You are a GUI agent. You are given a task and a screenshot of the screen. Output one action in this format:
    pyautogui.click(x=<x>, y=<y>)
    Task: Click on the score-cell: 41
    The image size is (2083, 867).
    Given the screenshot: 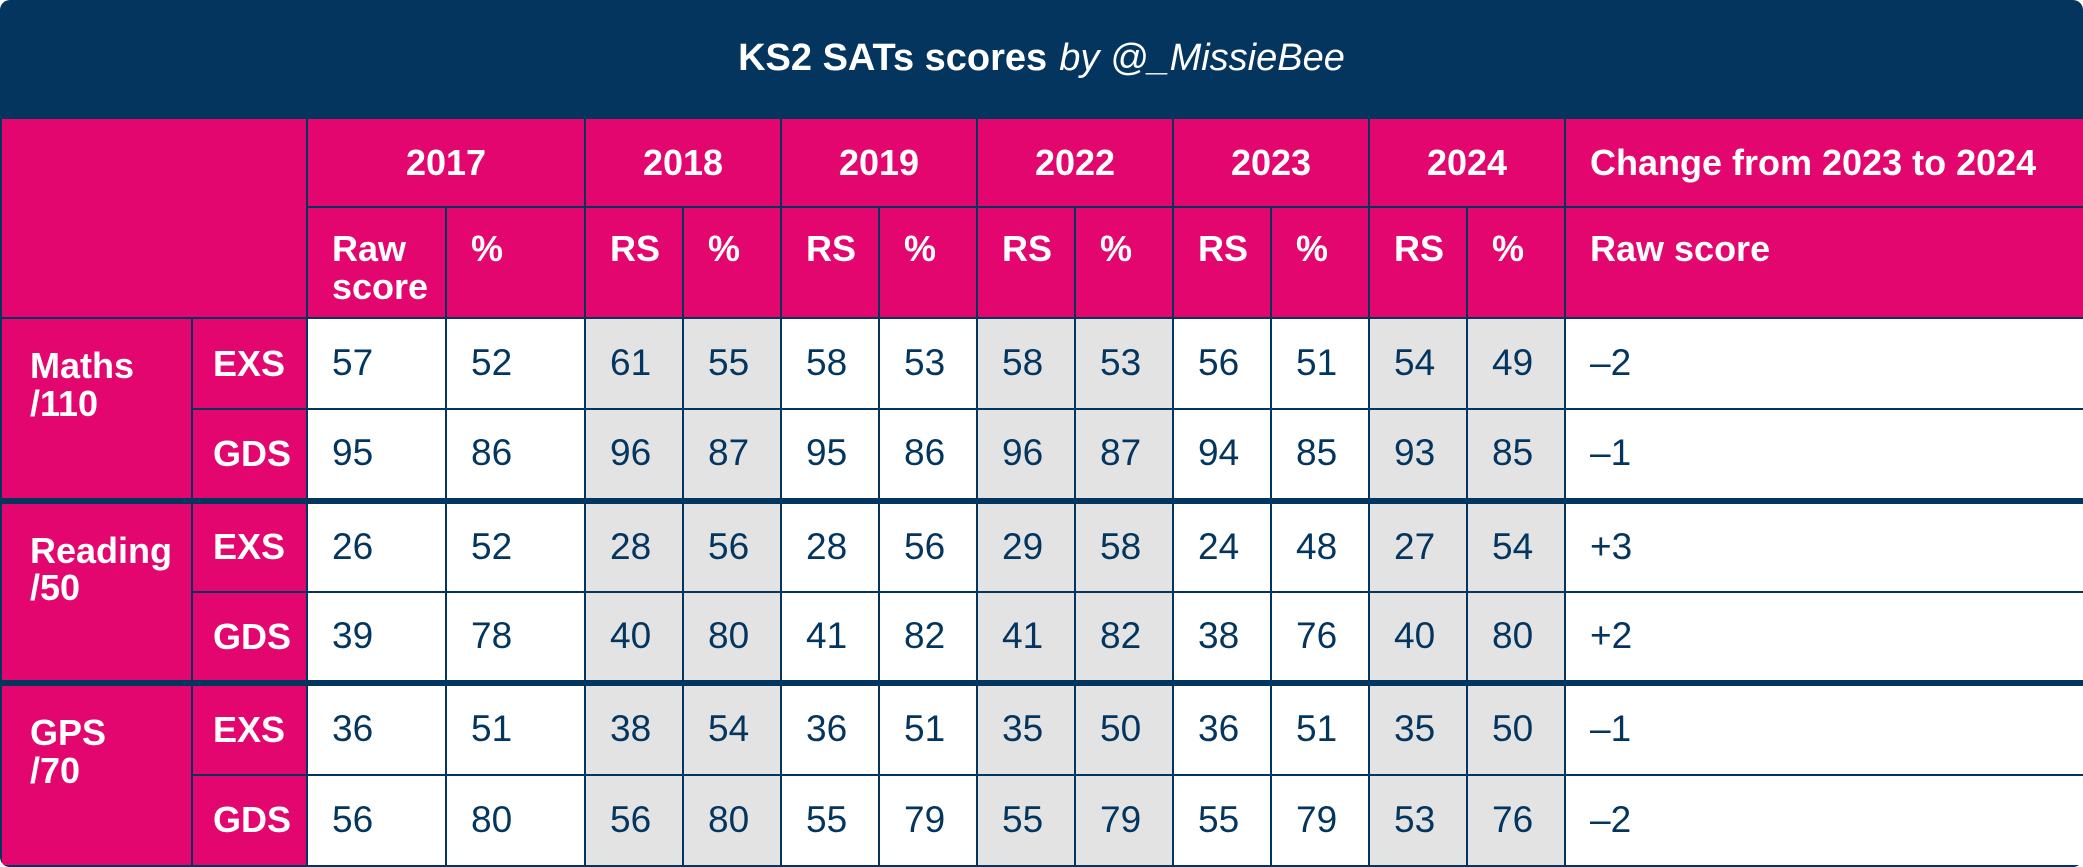 What is the action you would take?
    pyautogui.click(x=1026, y=637)
    